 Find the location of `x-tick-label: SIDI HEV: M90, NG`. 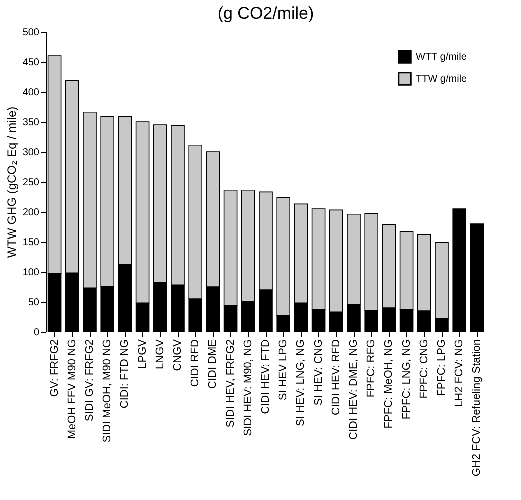

x-tick-label: SIDI HEV: M90, NG is located at coordinates (248, 388).